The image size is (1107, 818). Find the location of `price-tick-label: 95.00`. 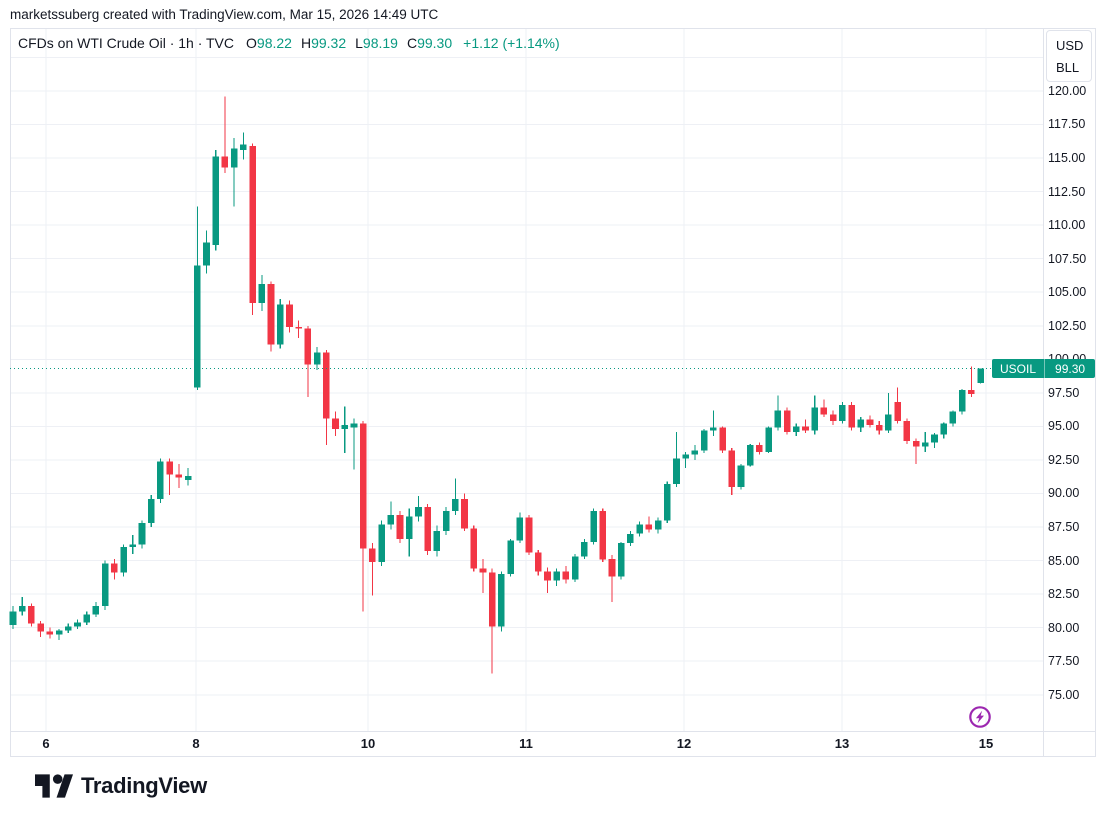

price-tick-label: 95.00 is located at coordinates (1064, 426).